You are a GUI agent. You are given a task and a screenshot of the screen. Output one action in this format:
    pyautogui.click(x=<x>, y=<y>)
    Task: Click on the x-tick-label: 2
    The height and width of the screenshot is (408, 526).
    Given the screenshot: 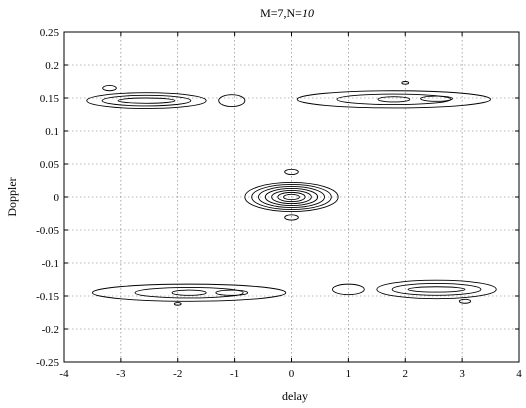 What is the action you would take?
    pyautogui.click(x=406, y=374)
    